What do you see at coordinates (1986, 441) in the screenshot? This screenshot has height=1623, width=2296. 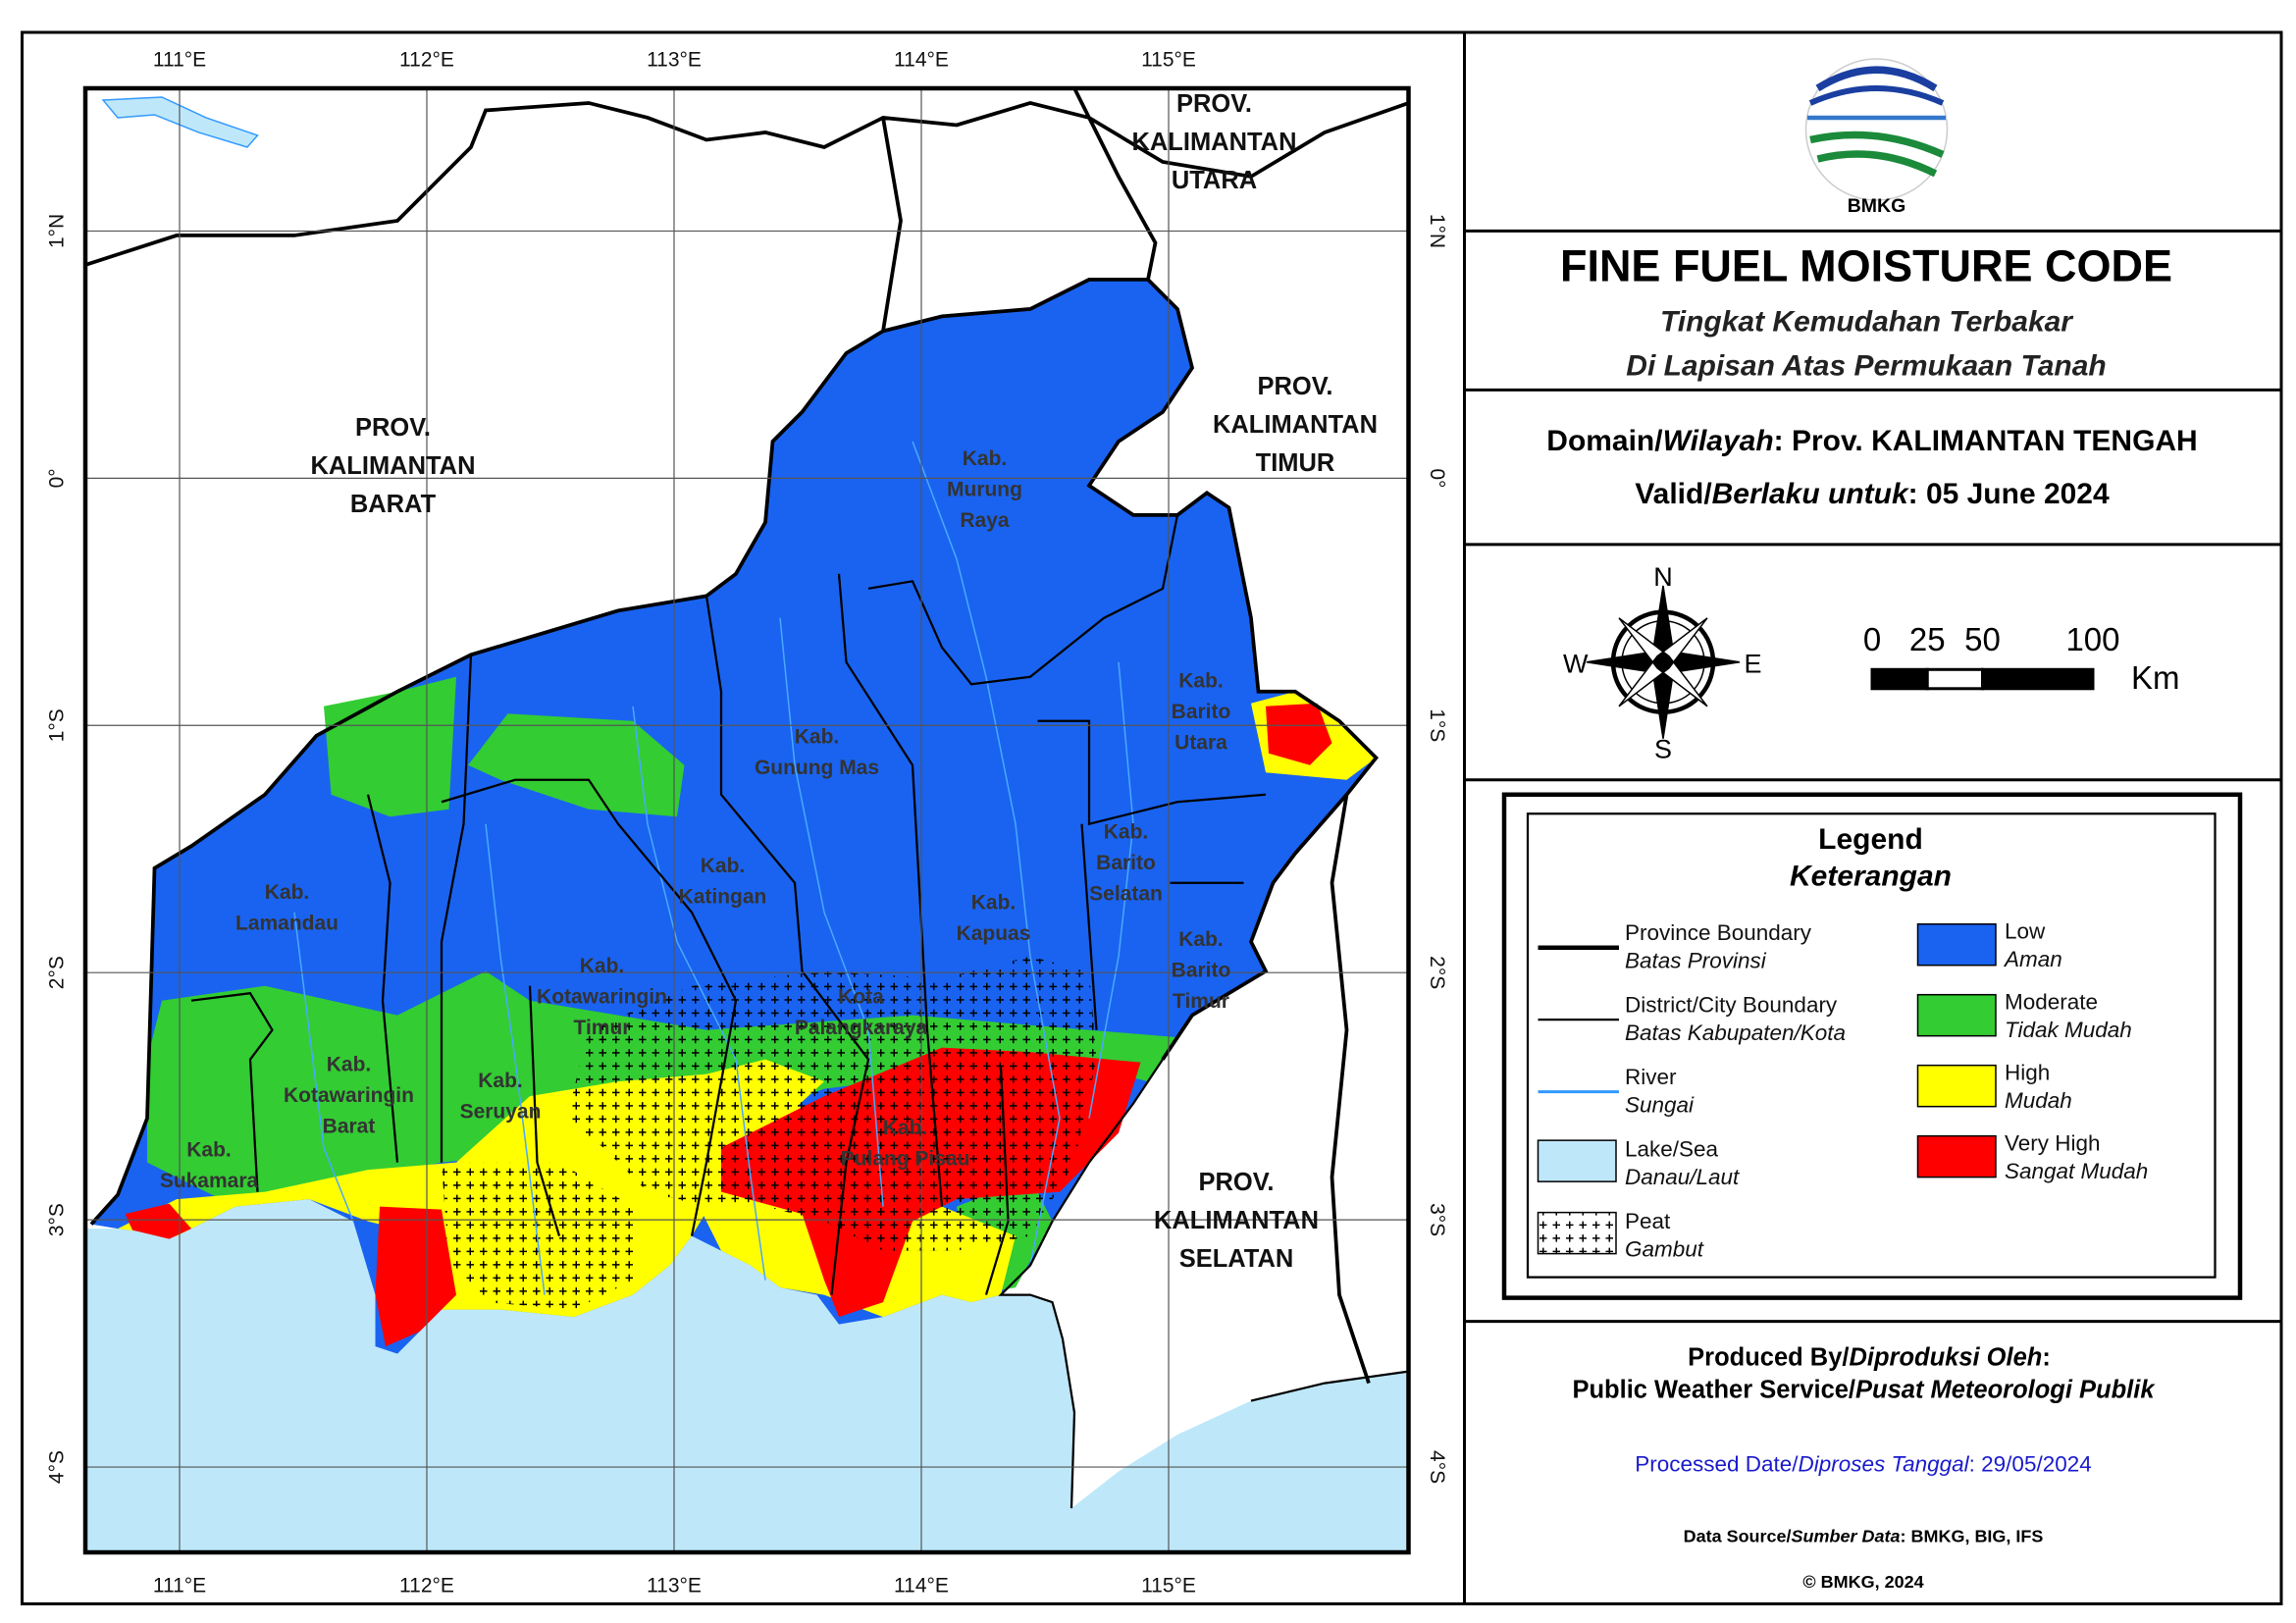 I see `domain-value: : Prov. KALIMANTAN TENGAH` at bounding box center [1986, 441].